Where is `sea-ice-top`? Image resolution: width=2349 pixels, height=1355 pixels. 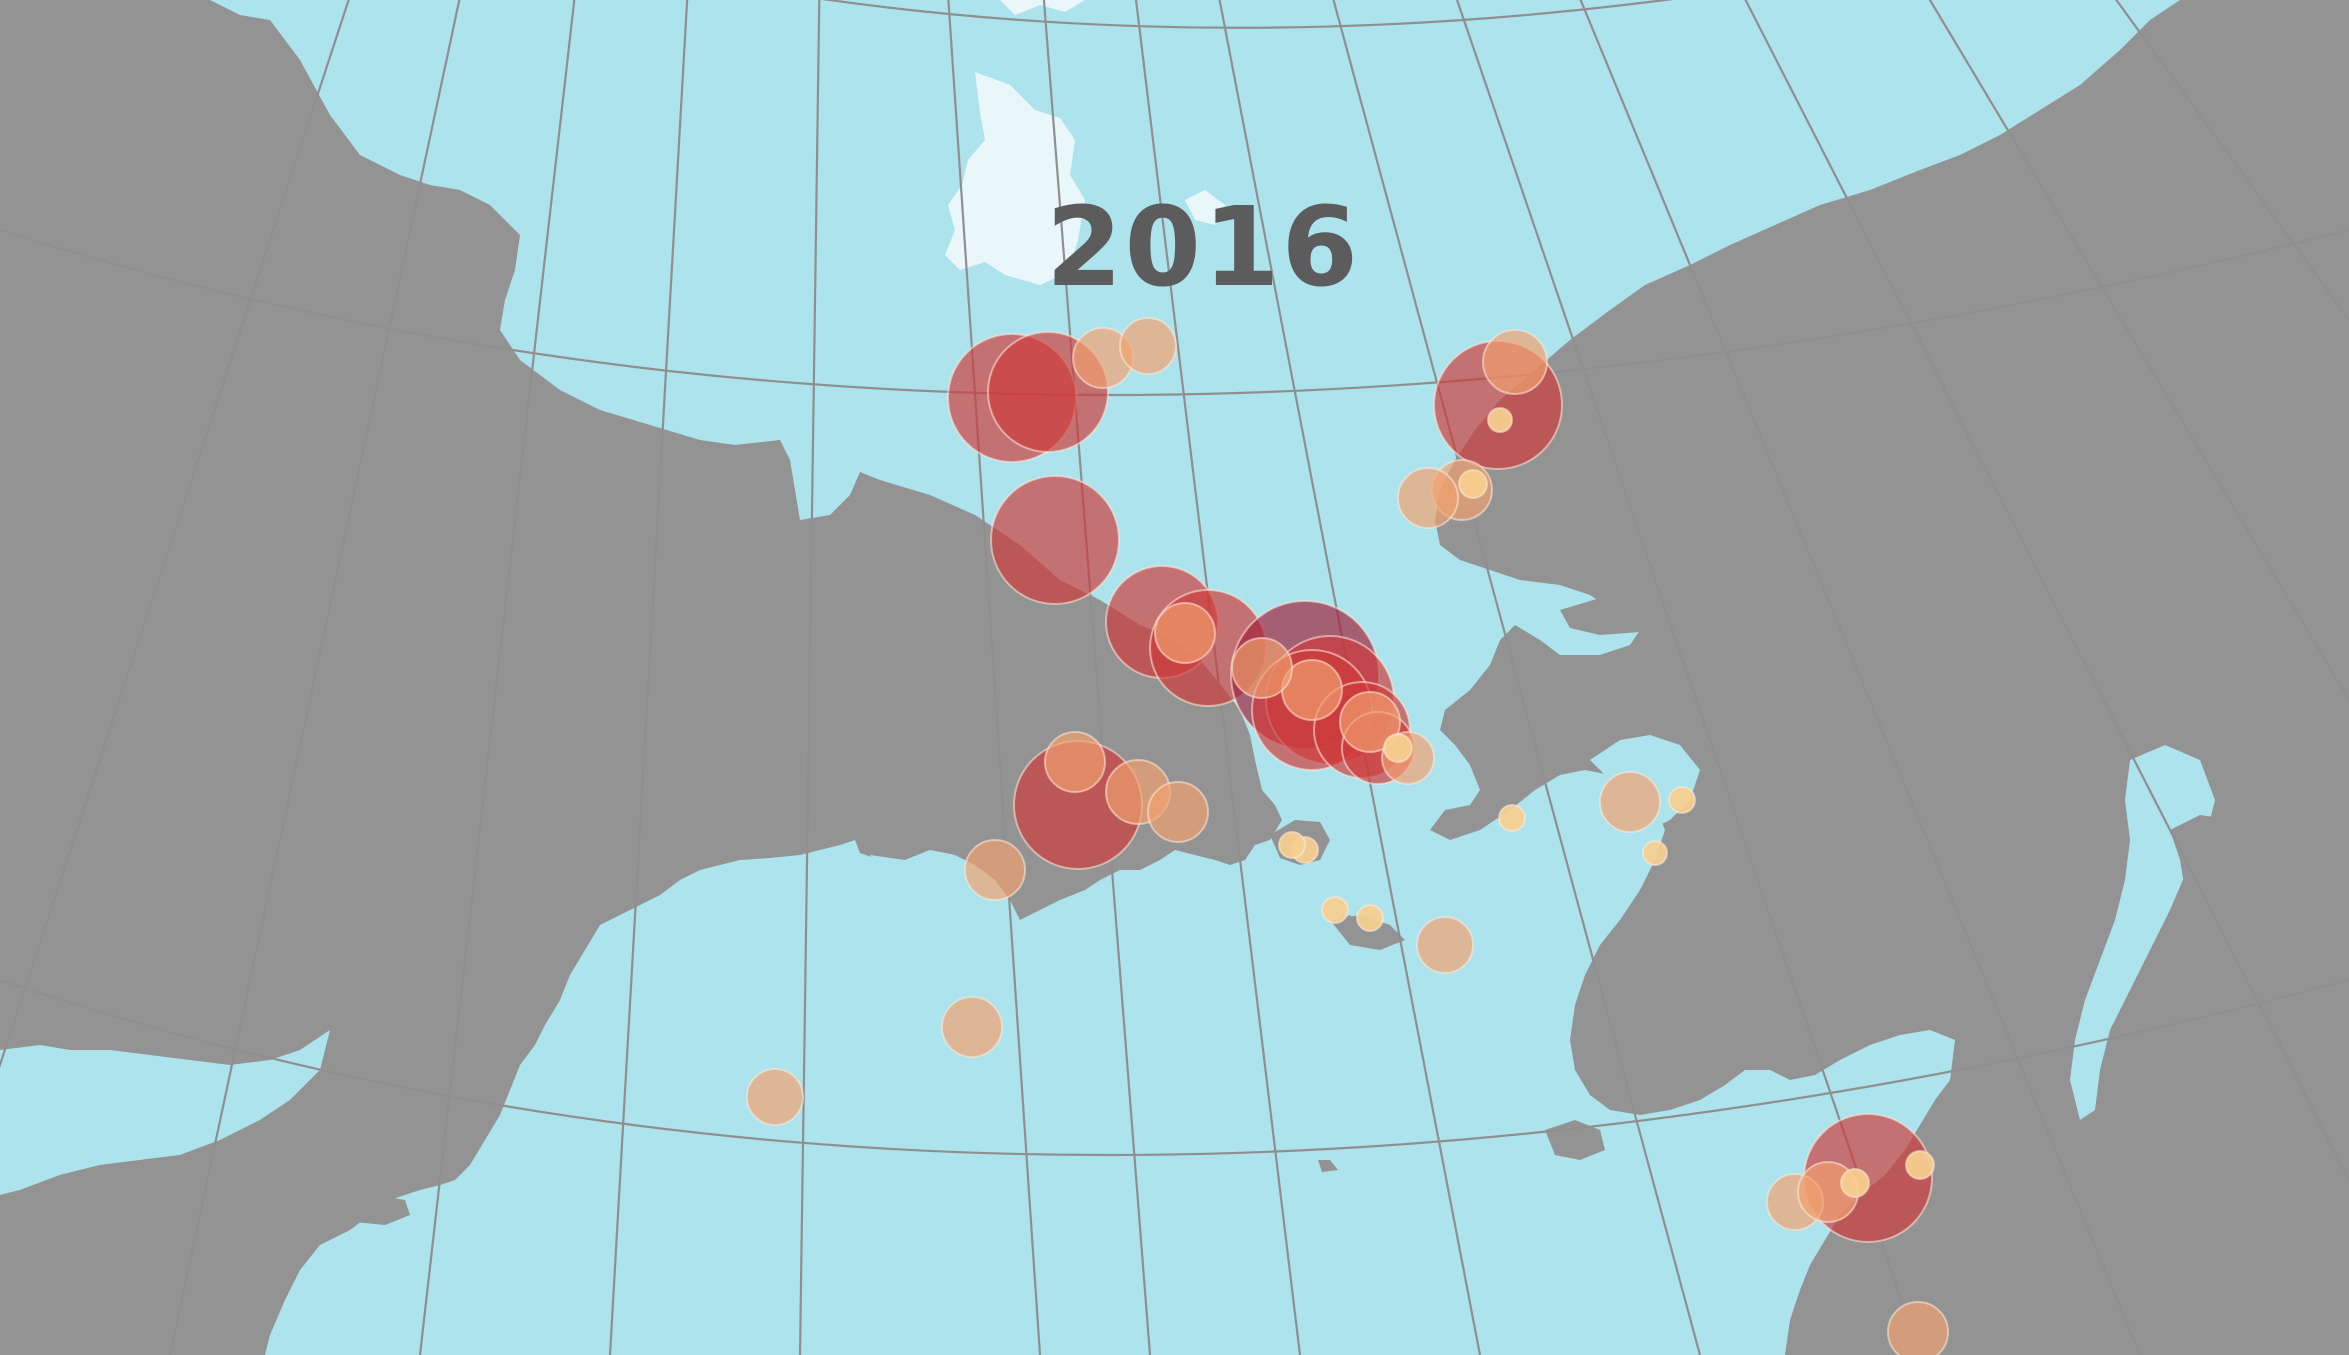
sea-ice-top is located at coordinates (1042, 7).